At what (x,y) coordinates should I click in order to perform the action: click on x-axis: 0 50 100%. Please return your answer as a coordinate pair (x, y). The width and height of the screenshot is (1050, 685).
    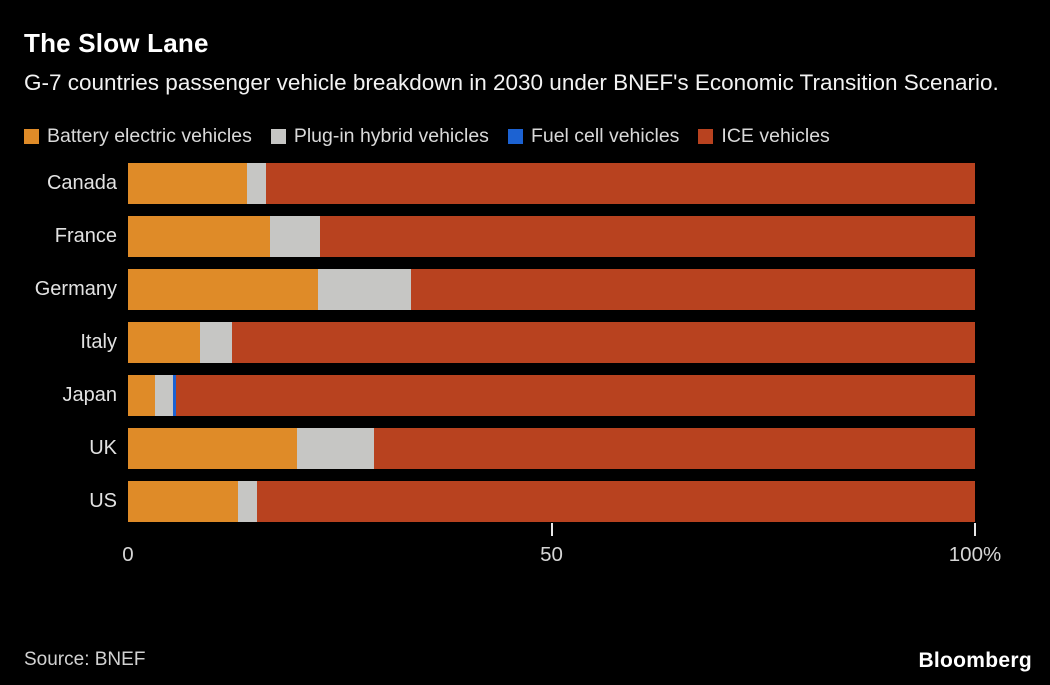
    Looking at the image, I should click on (561, 545).